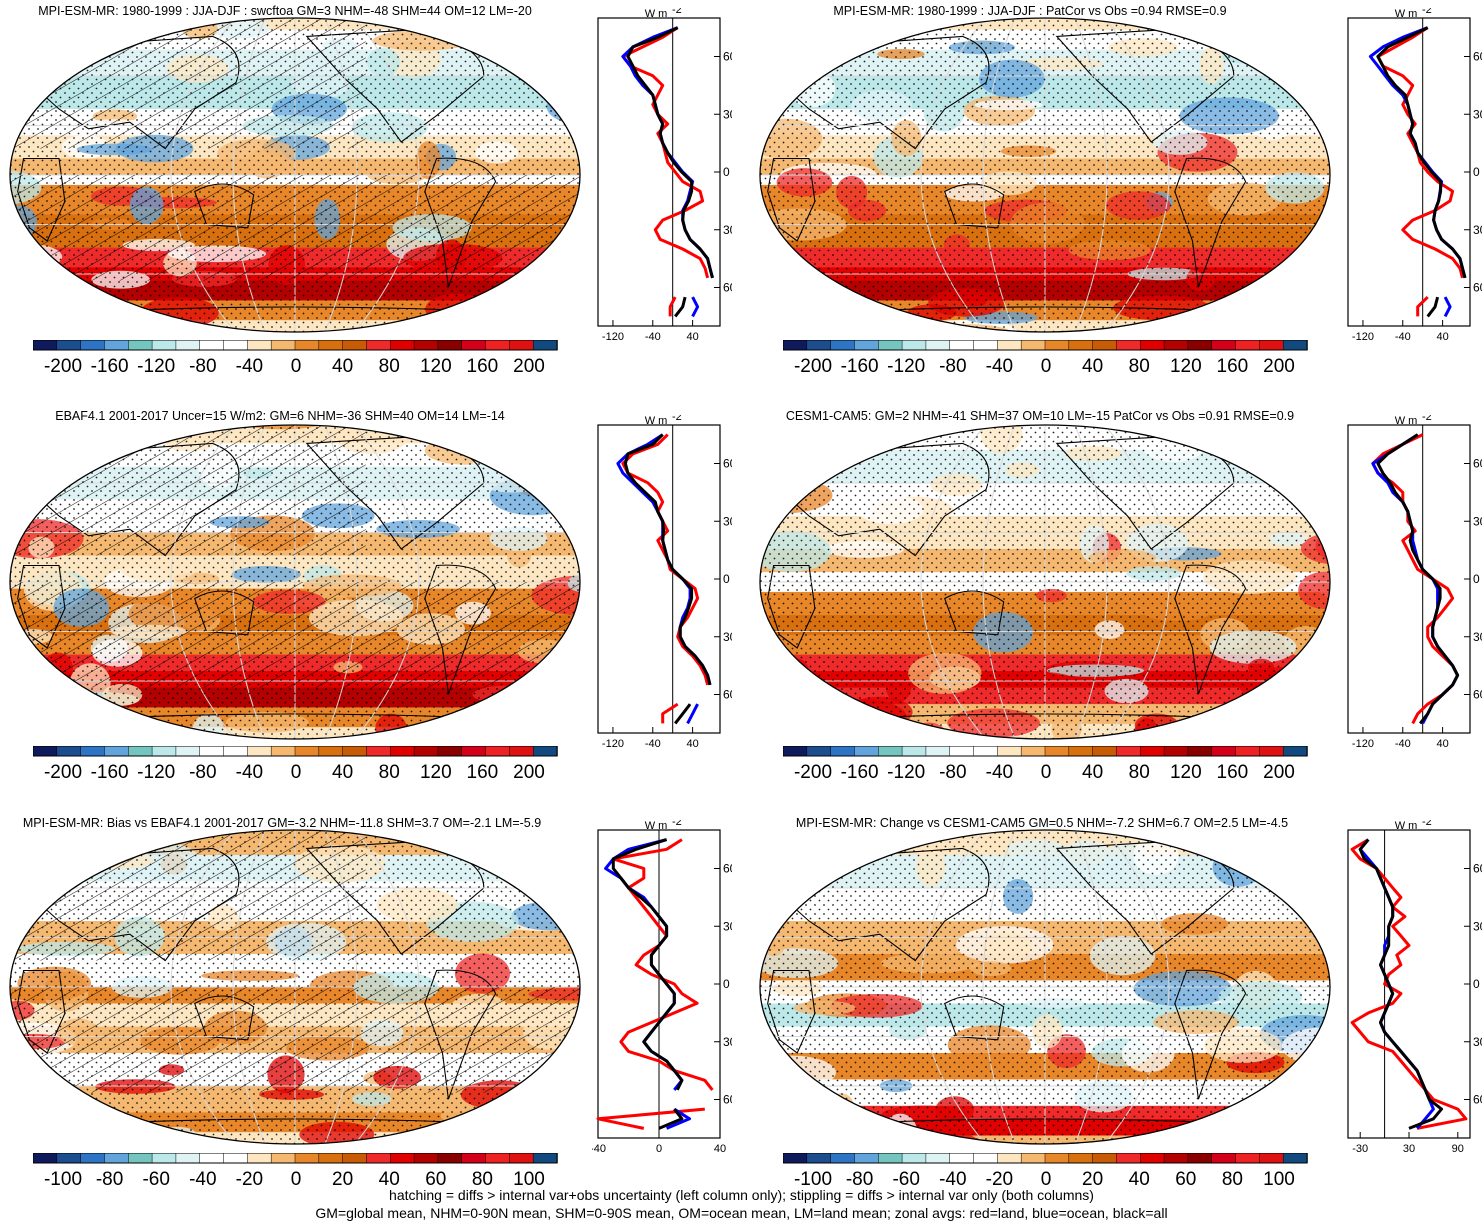 This screenshot has height=1221, width=1483. Describe the element at coordinates (295, 1171) in the screenshot. I see `colorbar: -100 -80 -60 -40 -20 0 20 40 60 80 100` at that location.